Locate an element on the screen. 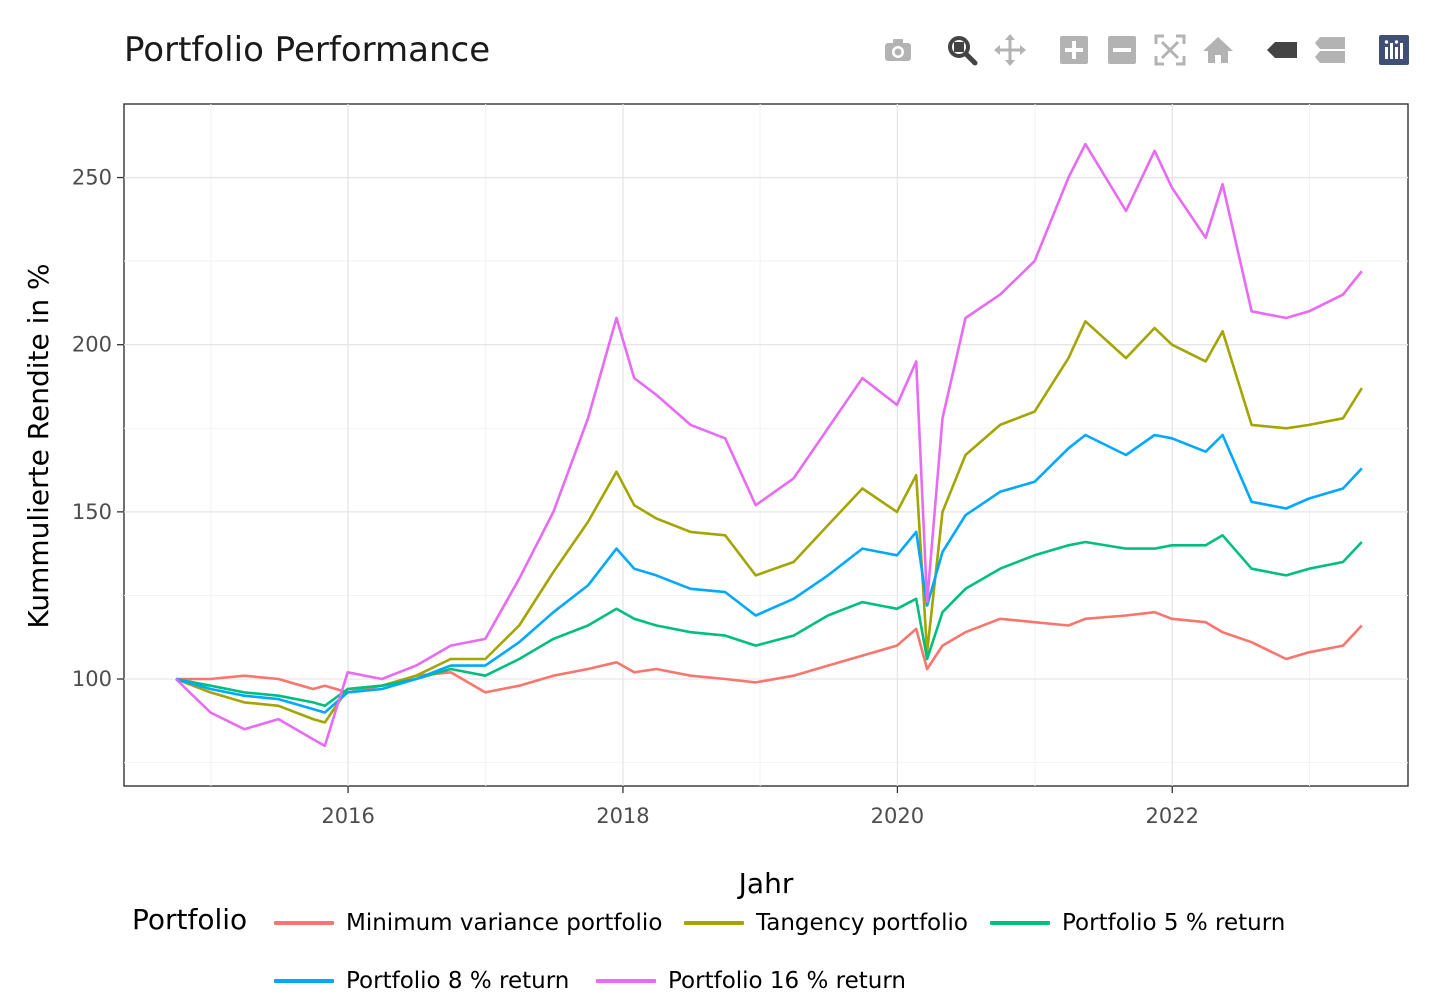 The width and height of the screenshot is (1432, 1008). y-axis: 100 150 200 250 is located at coordinates (98, 428).